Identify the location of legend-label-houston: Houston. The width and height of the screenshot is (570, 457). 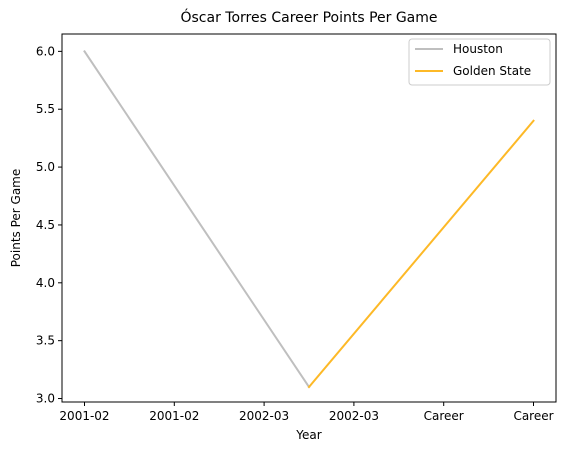
(478, 49).